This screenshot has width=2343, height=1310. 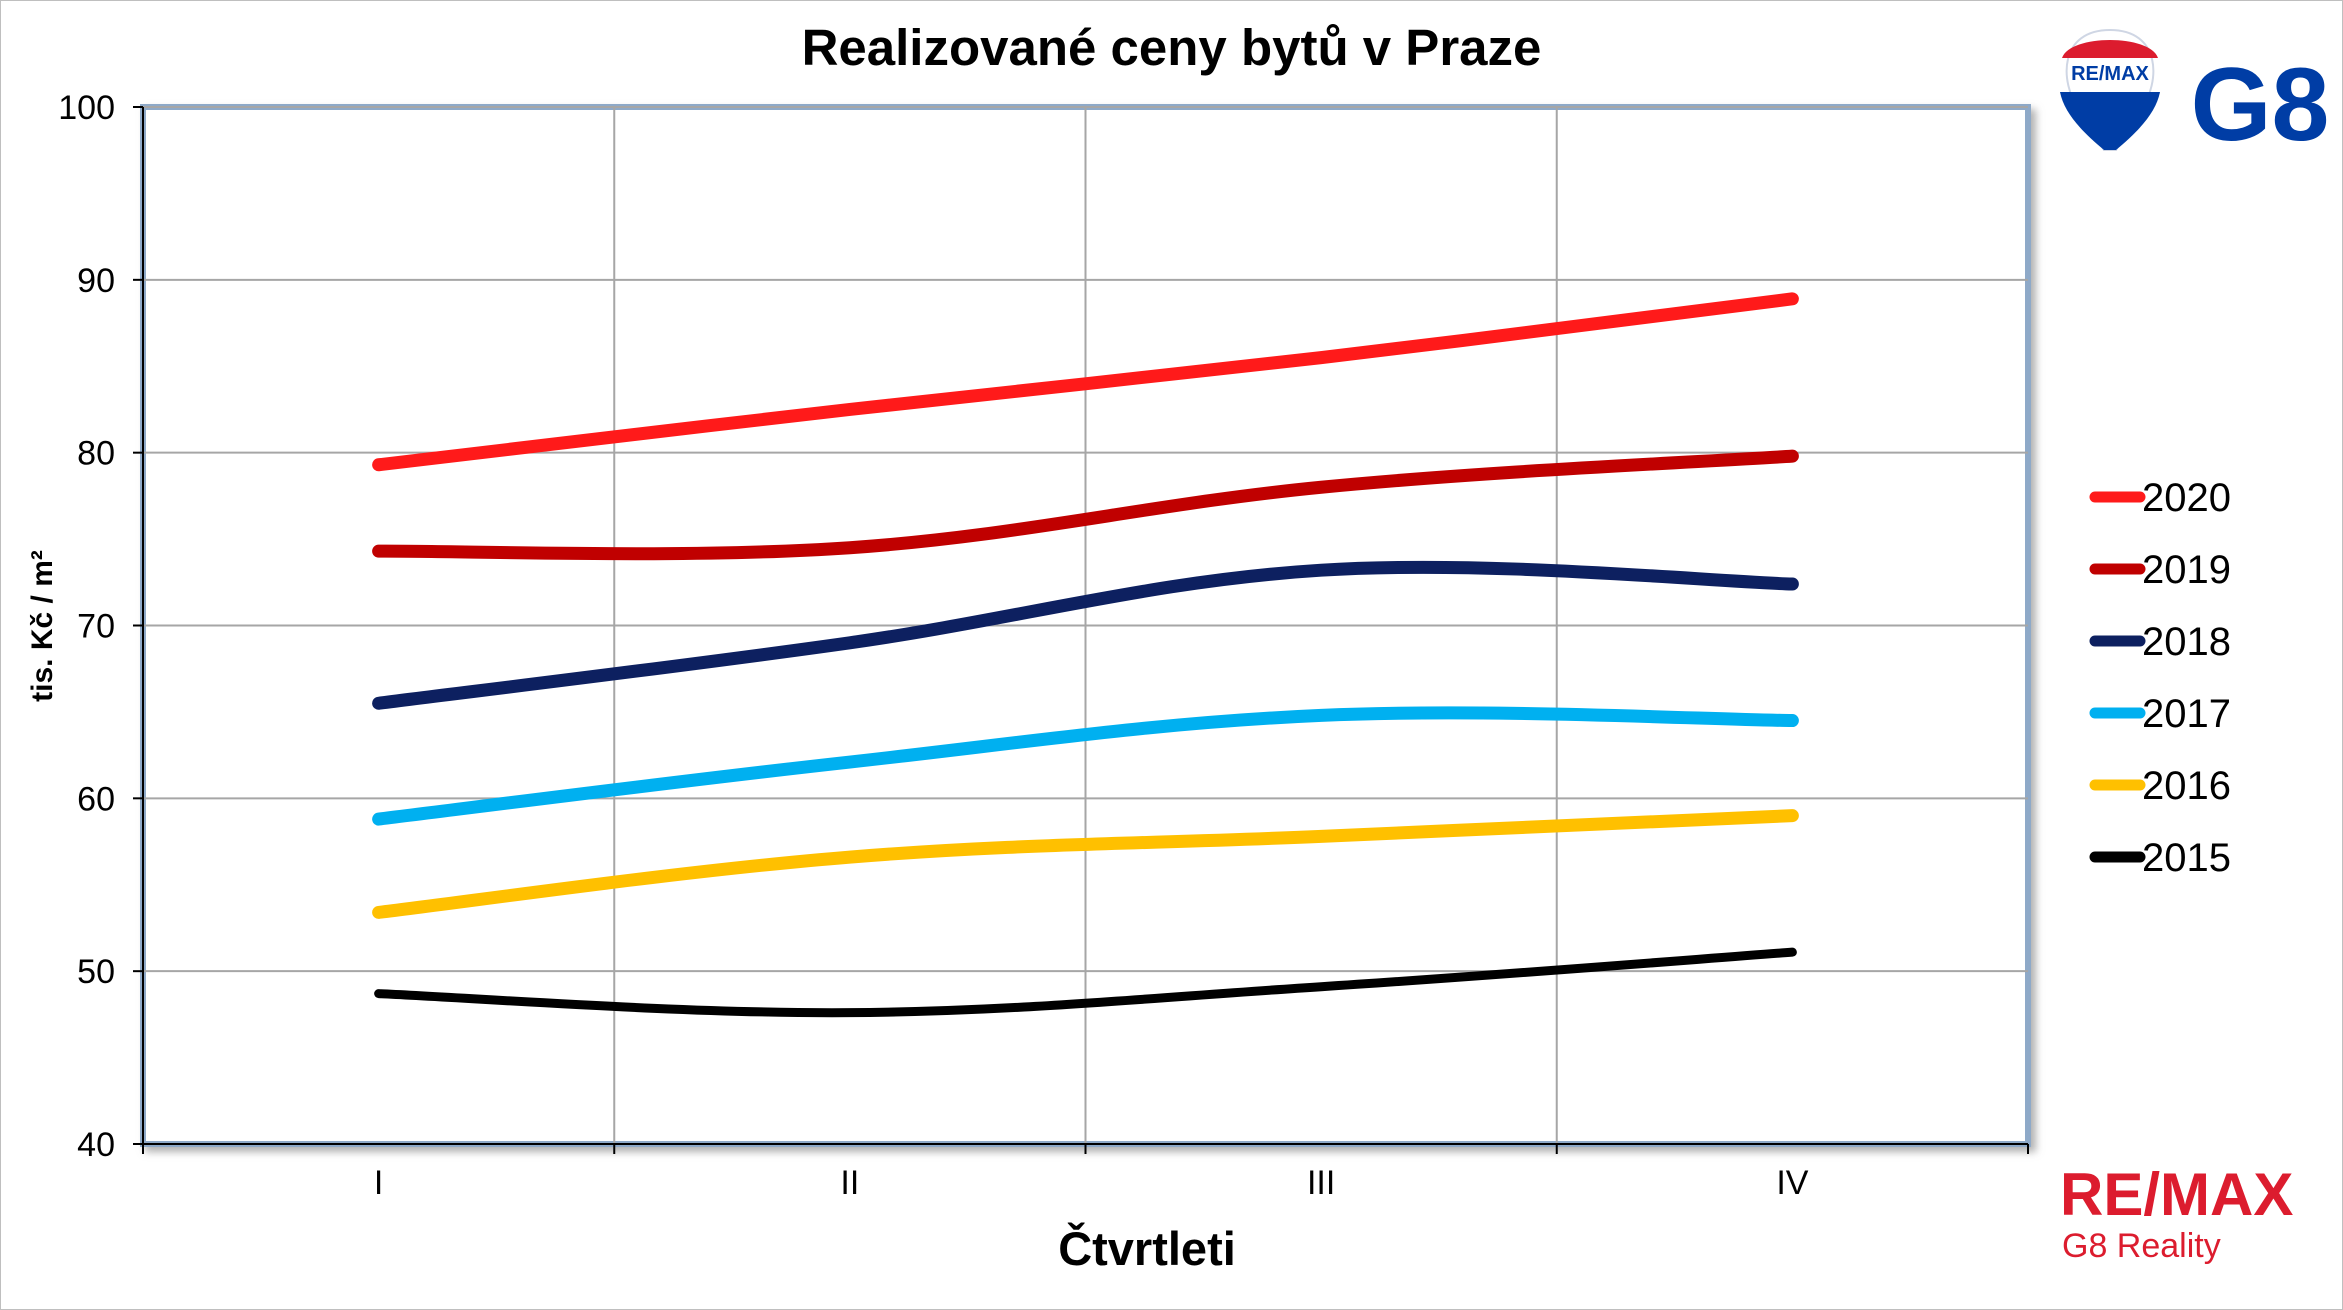 What do you see at coordinates (1085, 505) in the screenshot?
I see `series-line-2019` at bounding box center [1085, 505].